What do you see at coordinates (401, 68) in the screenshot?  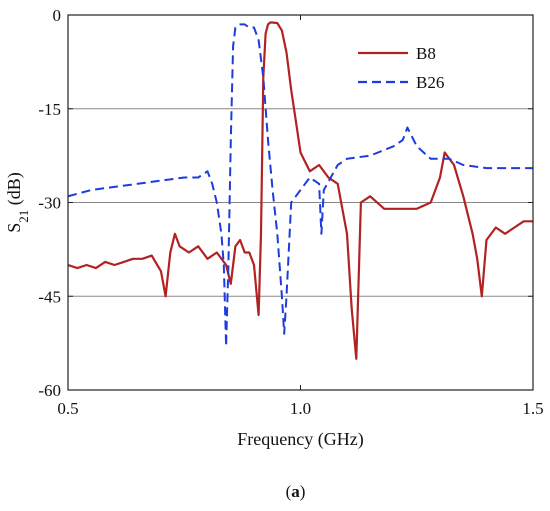 I see `legend: B8 B26` at bounding box center [401, 68].